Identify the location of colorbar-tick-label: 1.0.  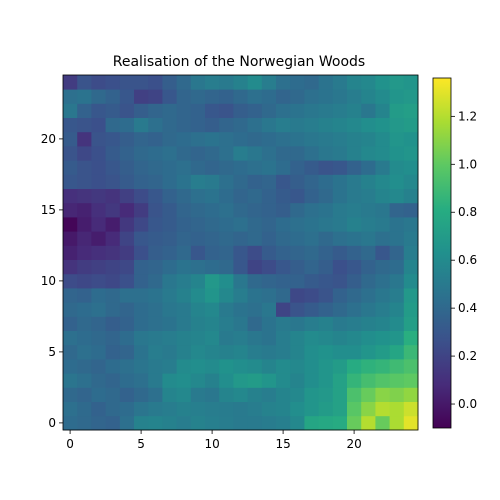
(467, 164).